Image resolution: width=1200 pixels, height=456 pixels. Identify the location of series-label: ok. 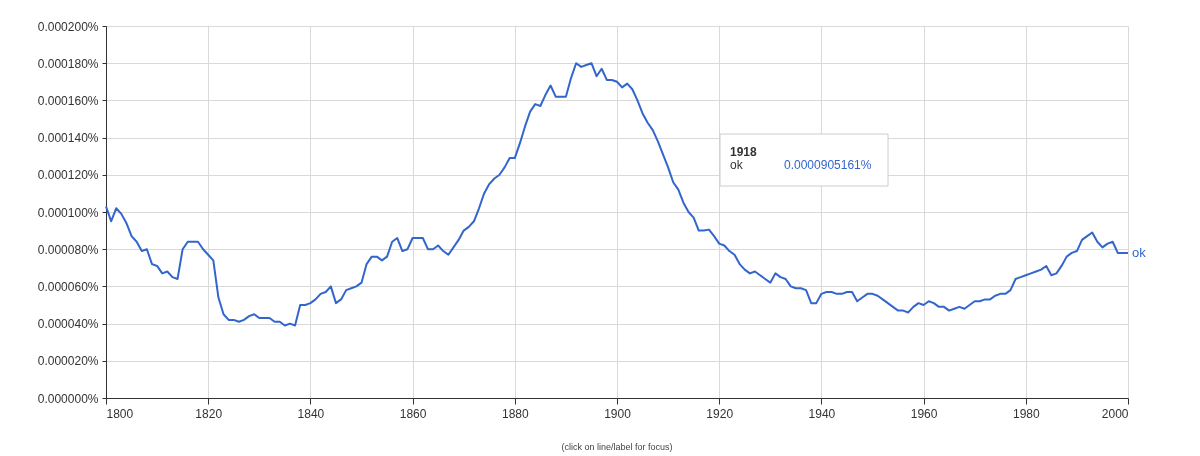
(1139, 252).